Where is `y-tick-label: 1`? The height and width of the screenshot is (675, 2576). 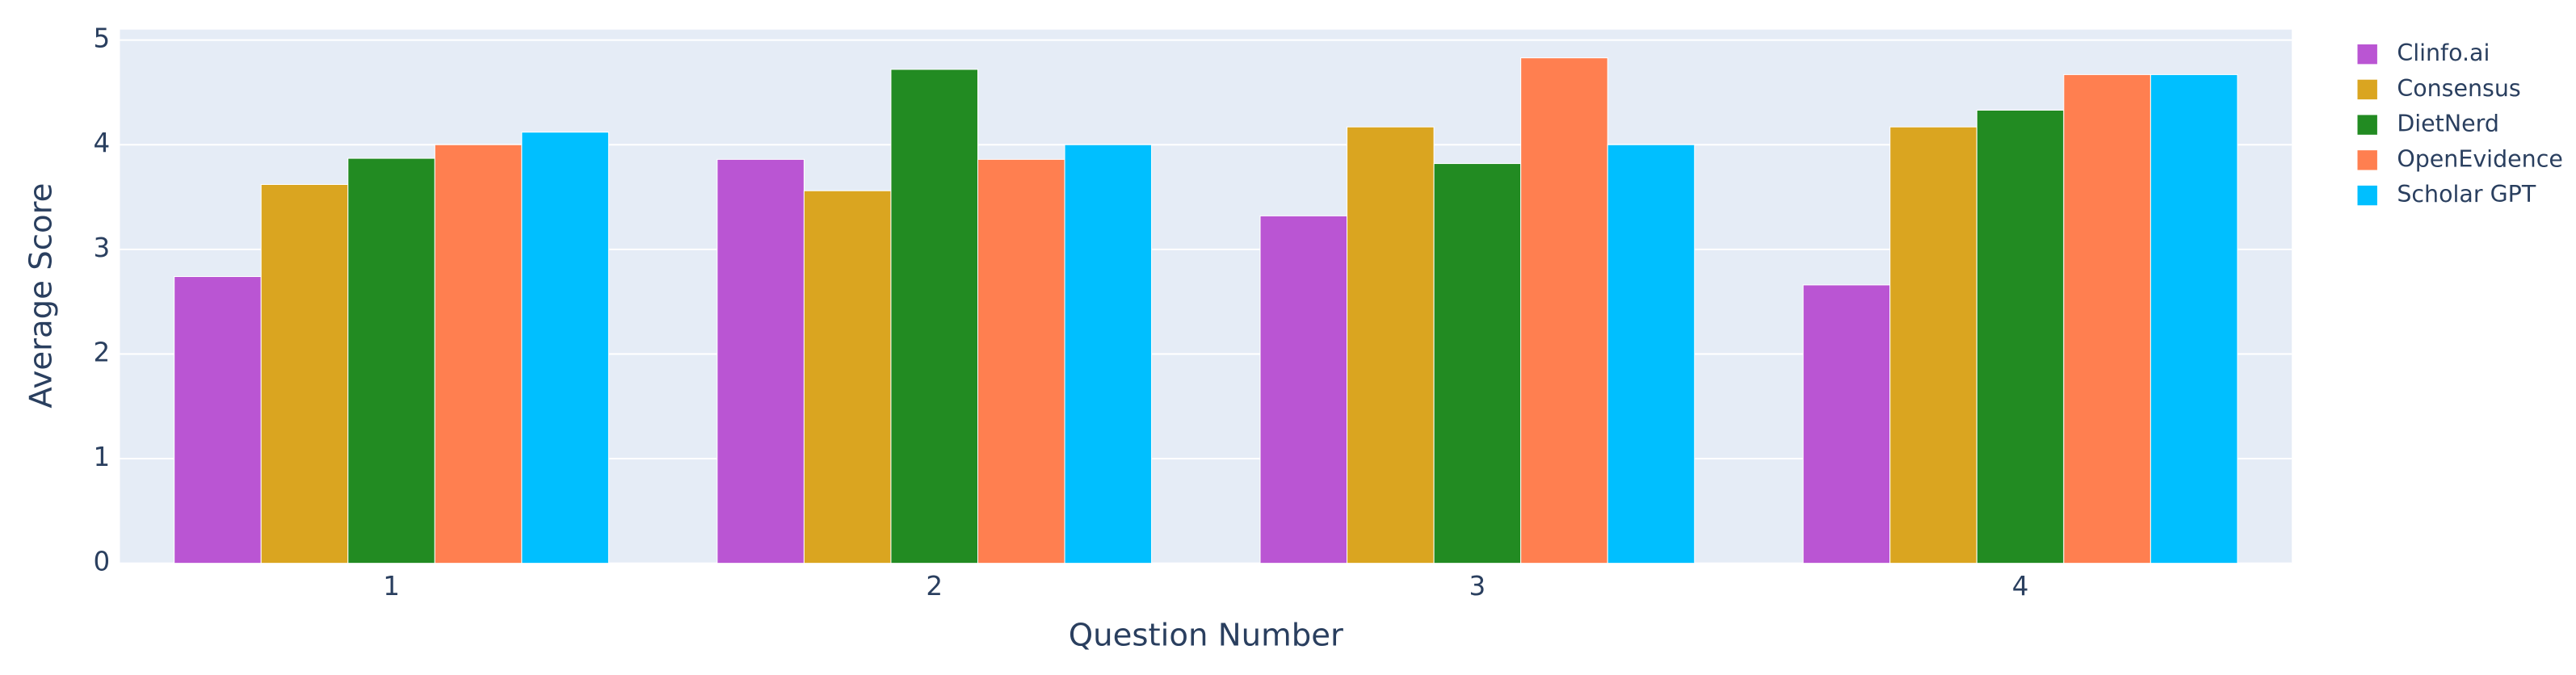 y-tick-label: 1 is located at coordinates (103, 457).